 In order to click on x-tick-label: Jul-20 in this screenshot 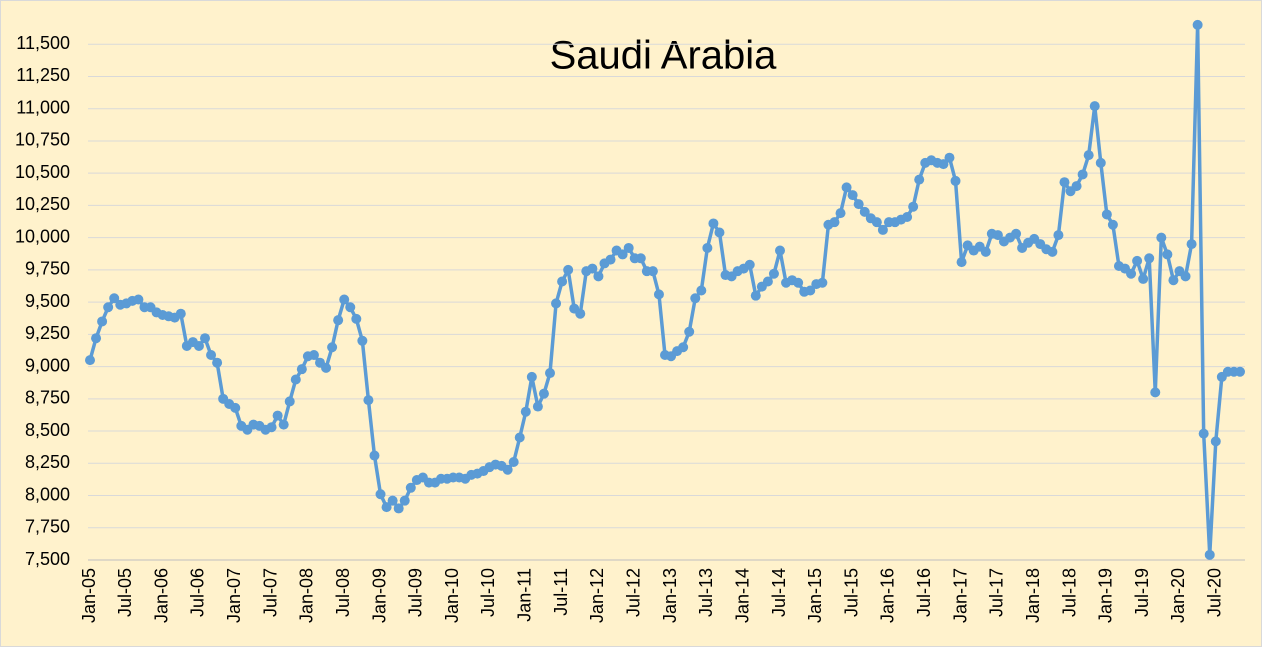, I will do `click(1215, 592)`.